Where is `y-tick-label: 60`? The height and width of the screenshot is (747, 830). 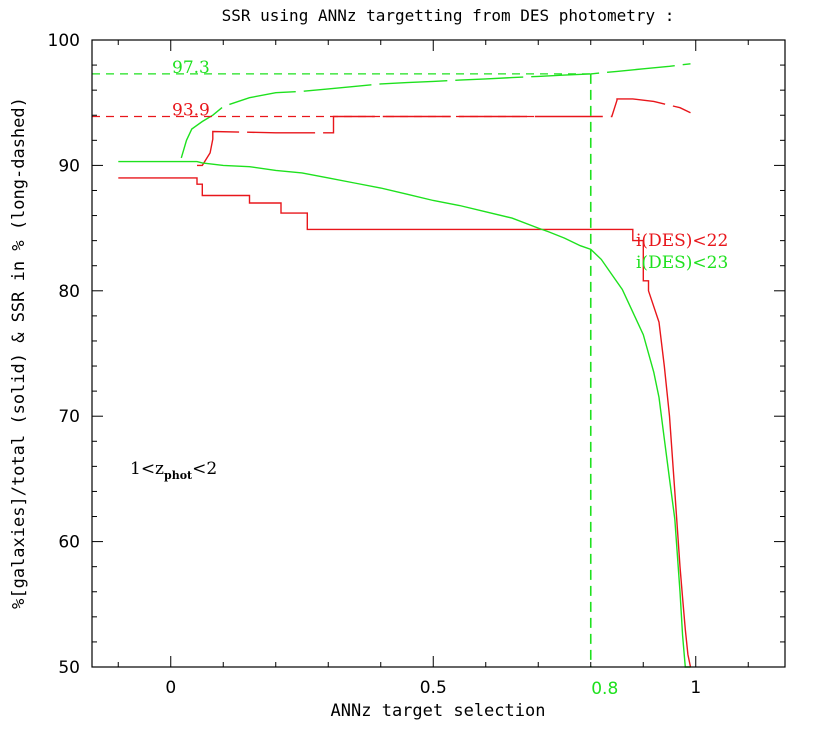
y-tick-label: 60 is located at coordinates (69, 543).